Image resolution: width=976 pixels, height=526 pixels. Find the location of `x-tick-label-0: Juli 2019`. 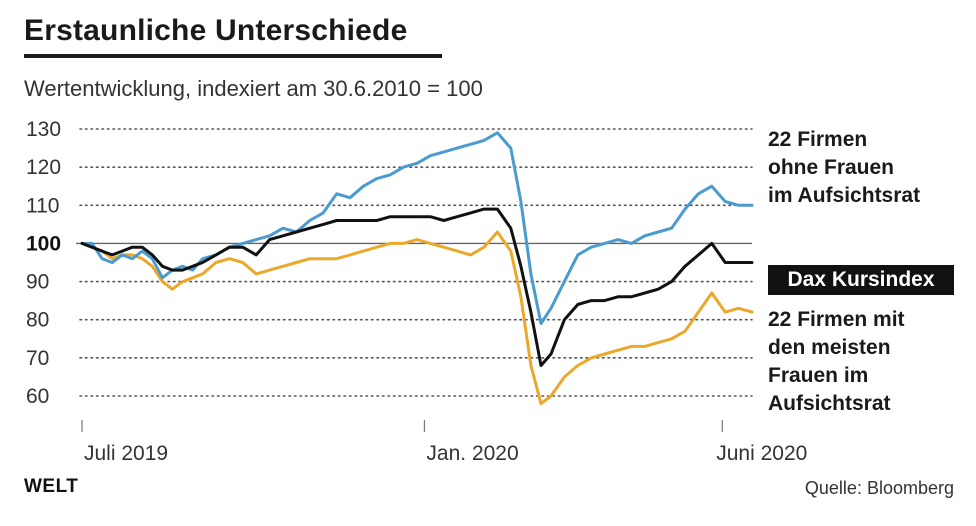

x-tick-label-0: Juli 2019 is located at coordinates (126, 453).